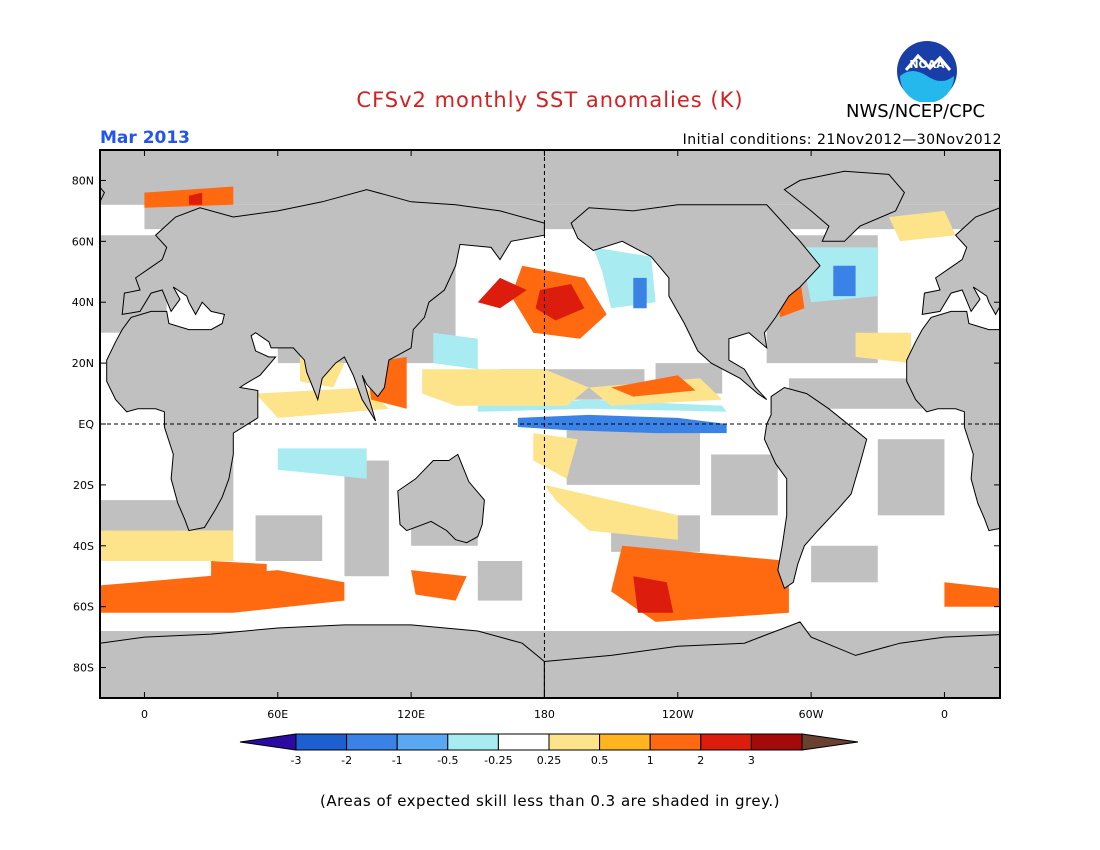  What do you see at coordinates (277, 714) in the screenshot?
I see `lon-label: 60E` at bounding box center [277, 714].